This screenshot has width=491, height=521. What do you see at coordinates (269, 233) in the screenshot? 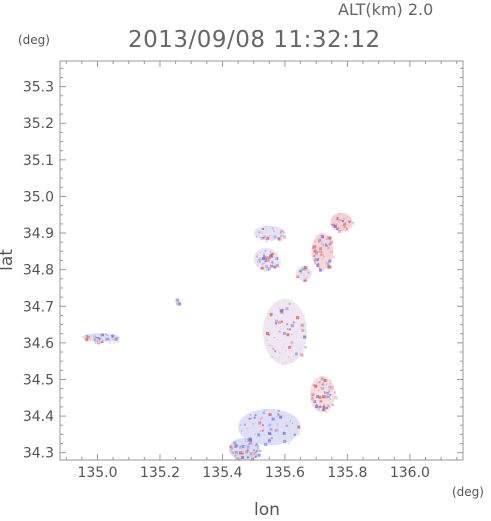
I see `north-echo` at bounding box center [269, 233].